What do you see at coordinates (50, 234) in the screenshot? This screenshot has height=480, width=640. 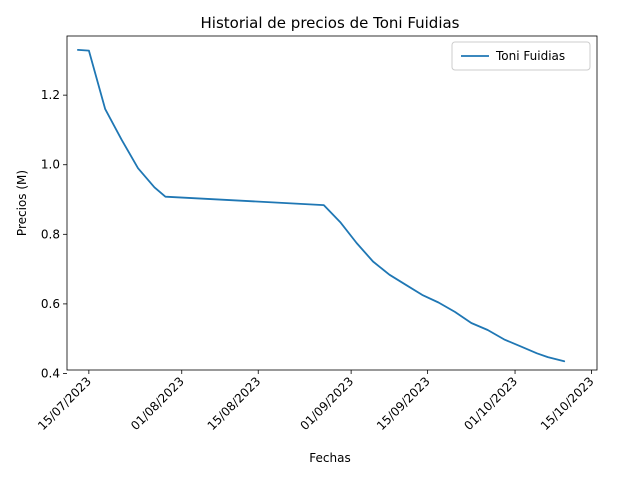 I see `y-tick-label: 0.8` at bounding box center [50, 234].